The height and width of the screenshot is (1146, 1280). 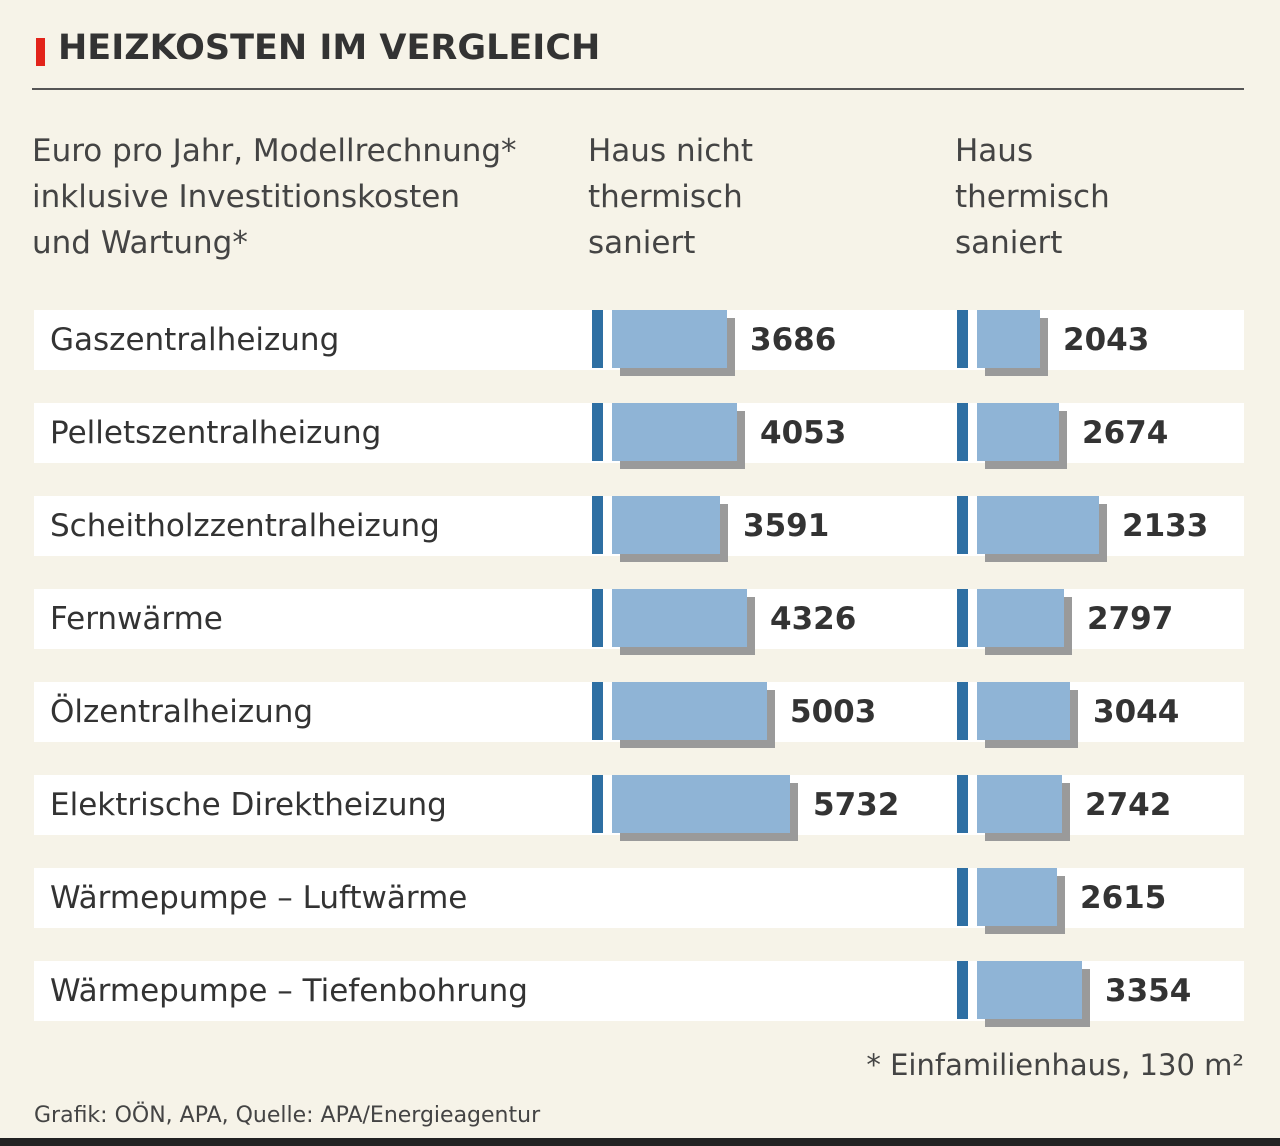 I want to click on table-row: Wärmepumpe – Luftwärme 2615, so click(x=639, y=898).